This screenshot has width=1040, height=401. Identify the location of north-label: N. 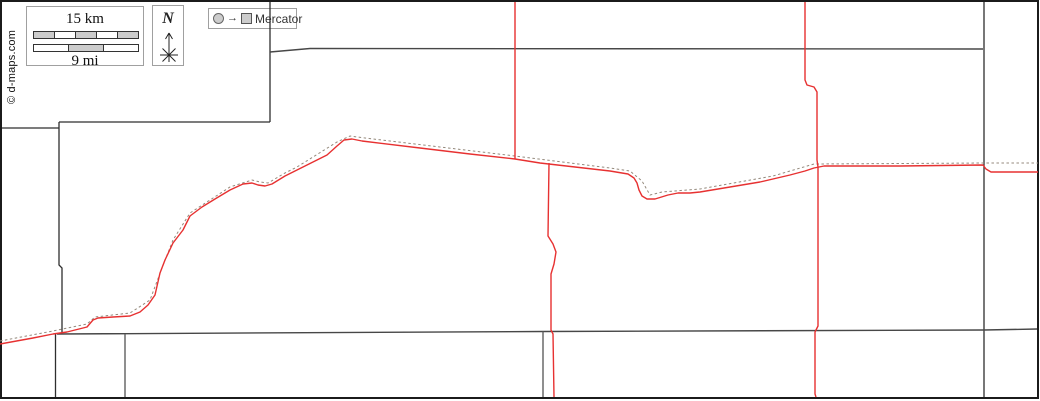
(168, 18).